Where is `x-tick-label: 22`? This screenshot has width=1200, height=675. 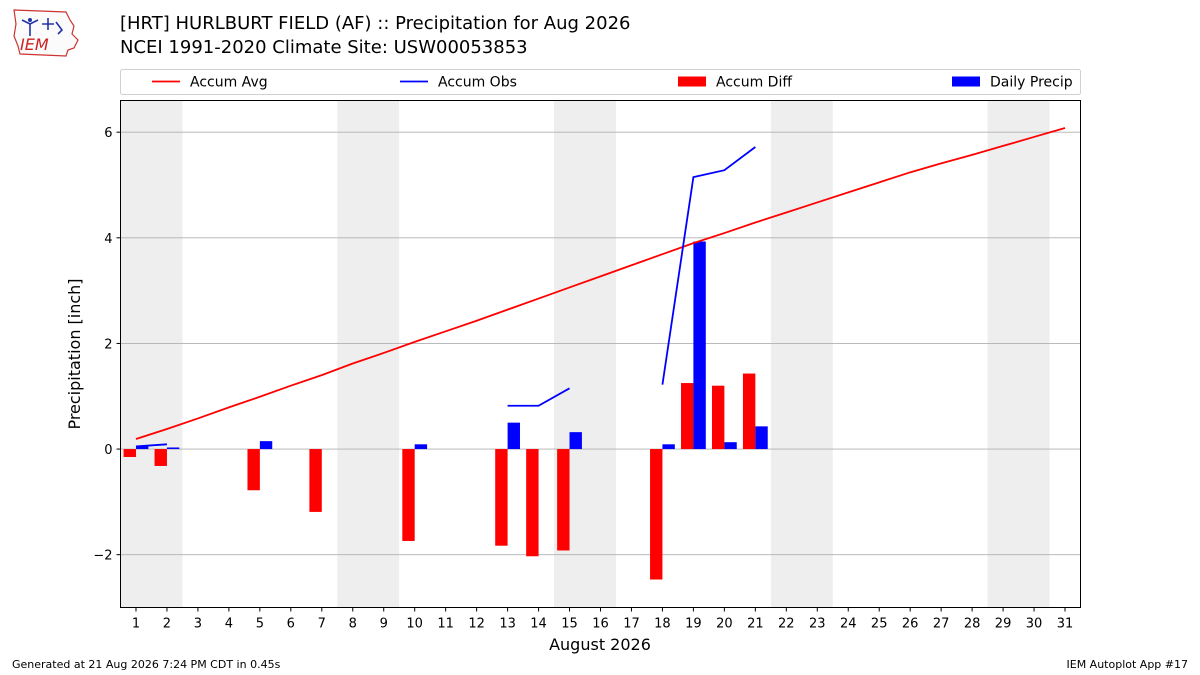 x-tick-label: 22 is located at coordinates (786, 624).